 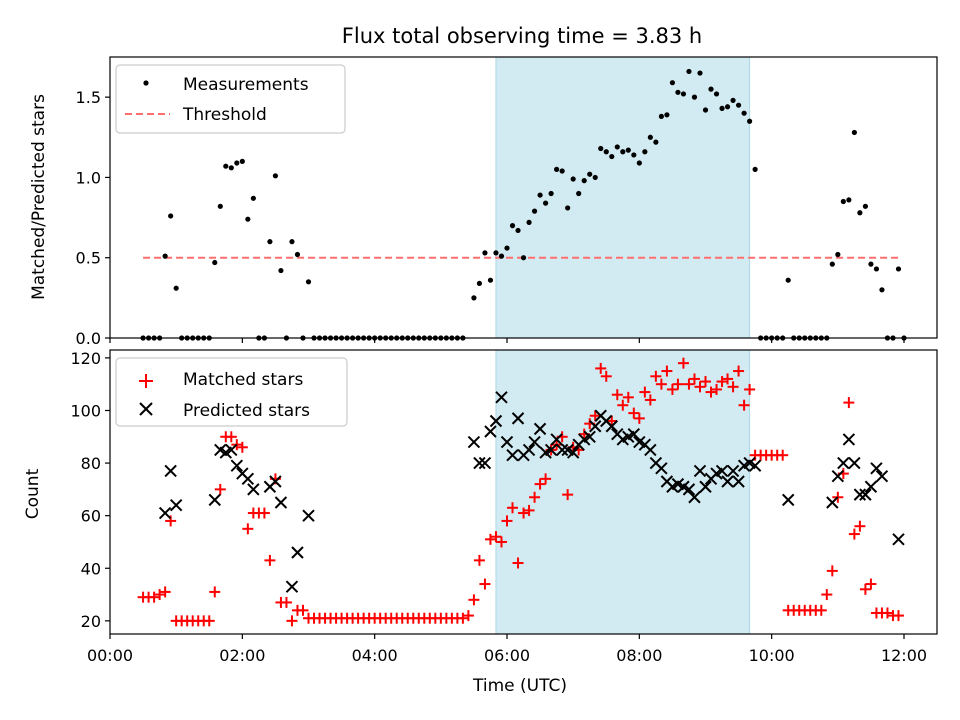 What do you see at coordinates (90, 490) in the screenshot?
I see `bottom-y-ticks: 20 40 60 80 100 120` at bounding box center [90, 490].